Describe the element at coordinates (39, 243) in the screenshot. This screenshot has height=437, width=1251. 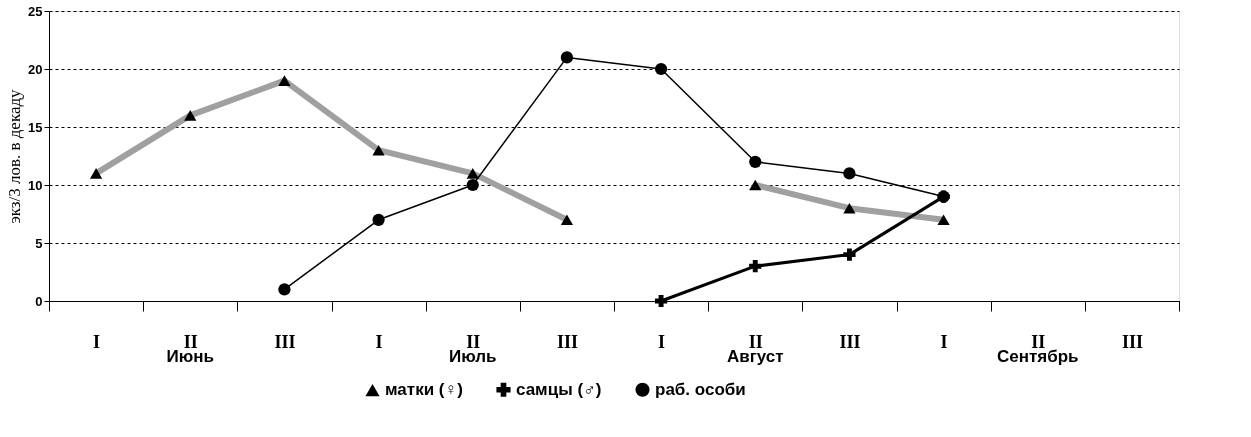
I see `y-tick-label: 5` at that location.